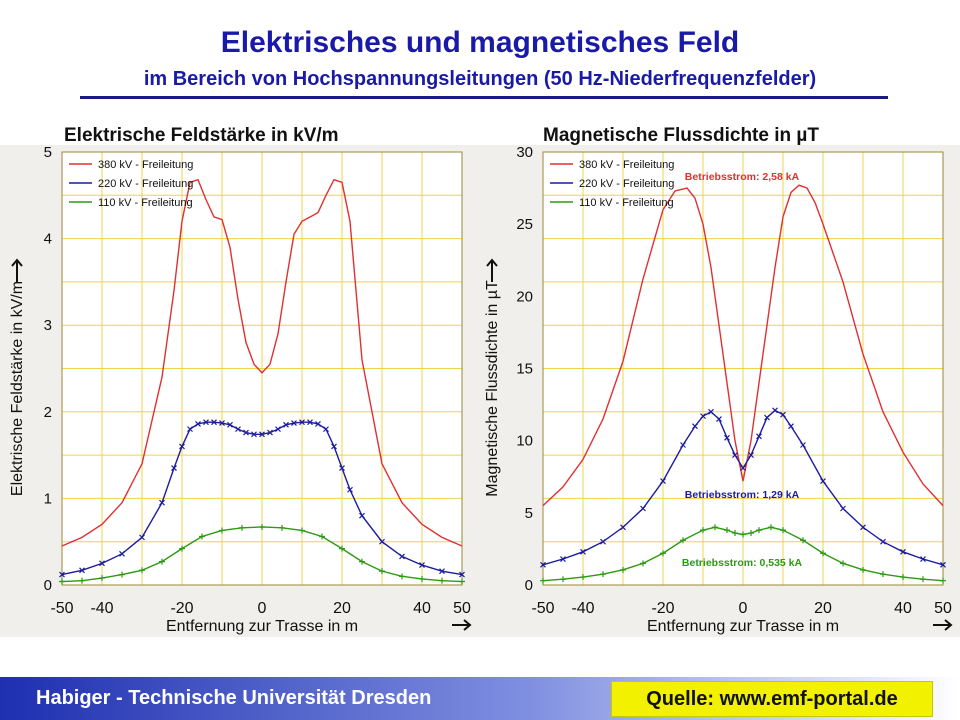  What do you see at coordinates (234, 698) in the screenshot?
I see `footer-text: Habiger - Technische Universität Dresden` at bounding box center [234, 698].